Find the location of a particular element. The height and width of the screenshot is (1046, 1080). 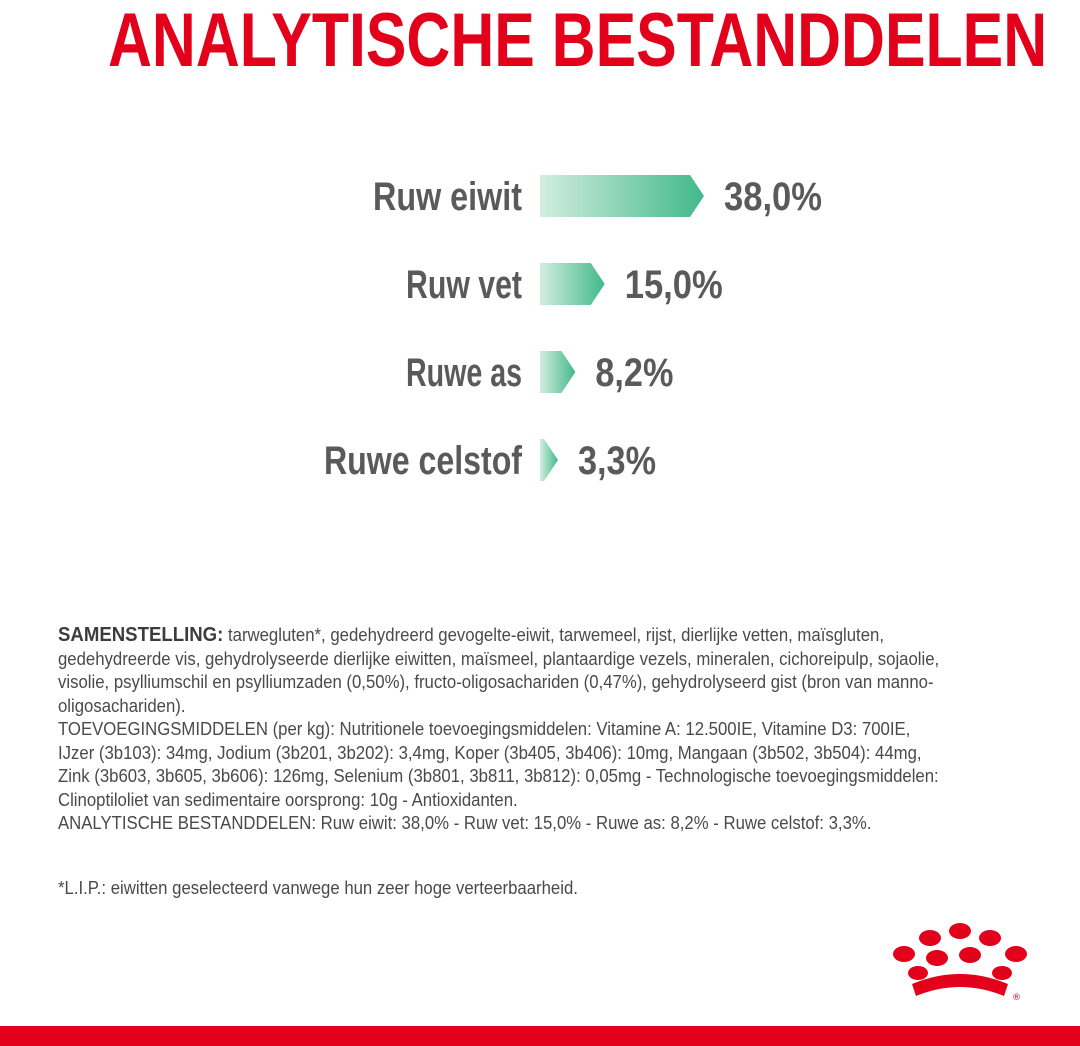

category-label: Ruwe celstof is located at coordinates (423, 461).